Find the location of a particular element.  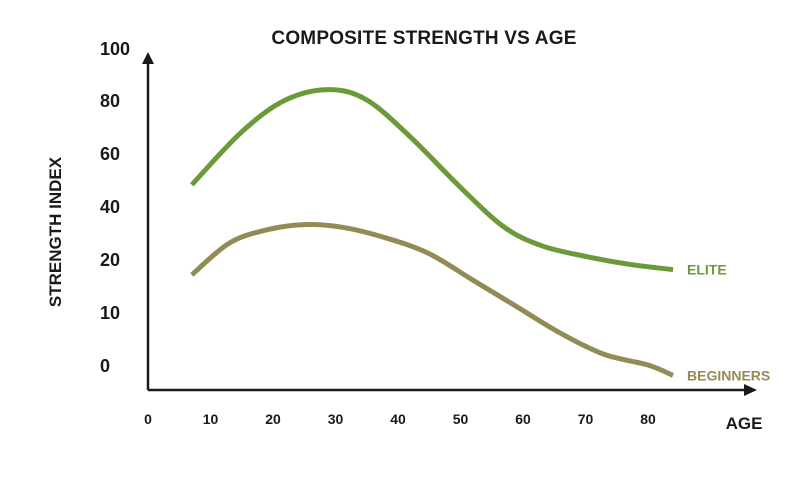

x-tick-label: 50 is located at coordinates (461, 419).